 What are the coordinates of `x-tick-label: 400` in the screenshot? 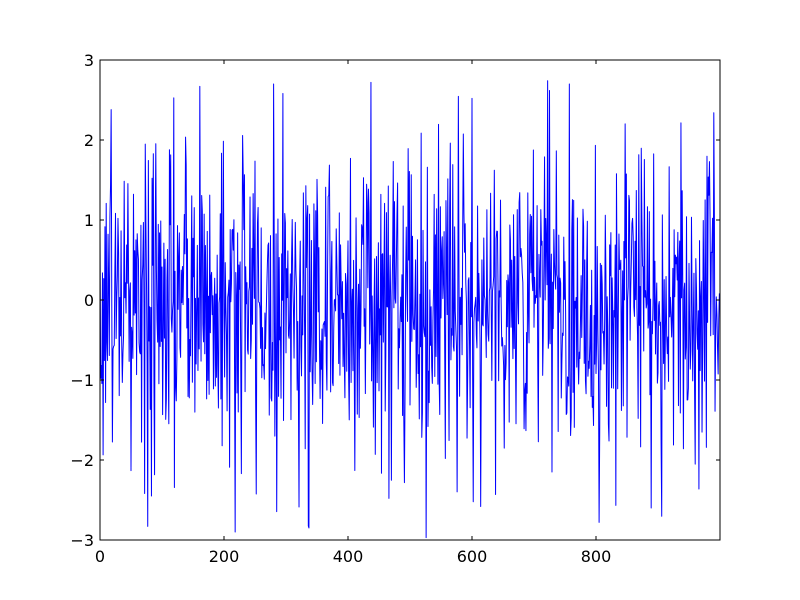 It's located at (348, 556).